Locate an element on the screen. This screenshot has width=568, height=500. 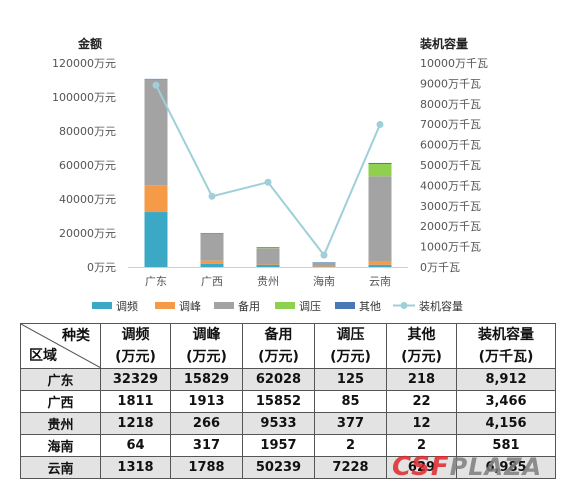
category-label: 广东 is located at coordinates (156, 281).